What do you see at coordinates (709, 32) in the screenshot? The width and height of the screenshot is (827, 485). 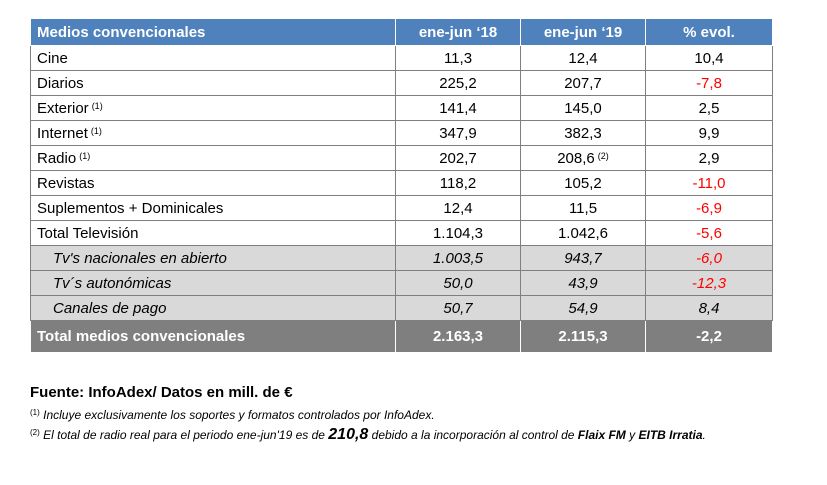 I see `header-evol: % evol.` at bounding box center [709, 32].